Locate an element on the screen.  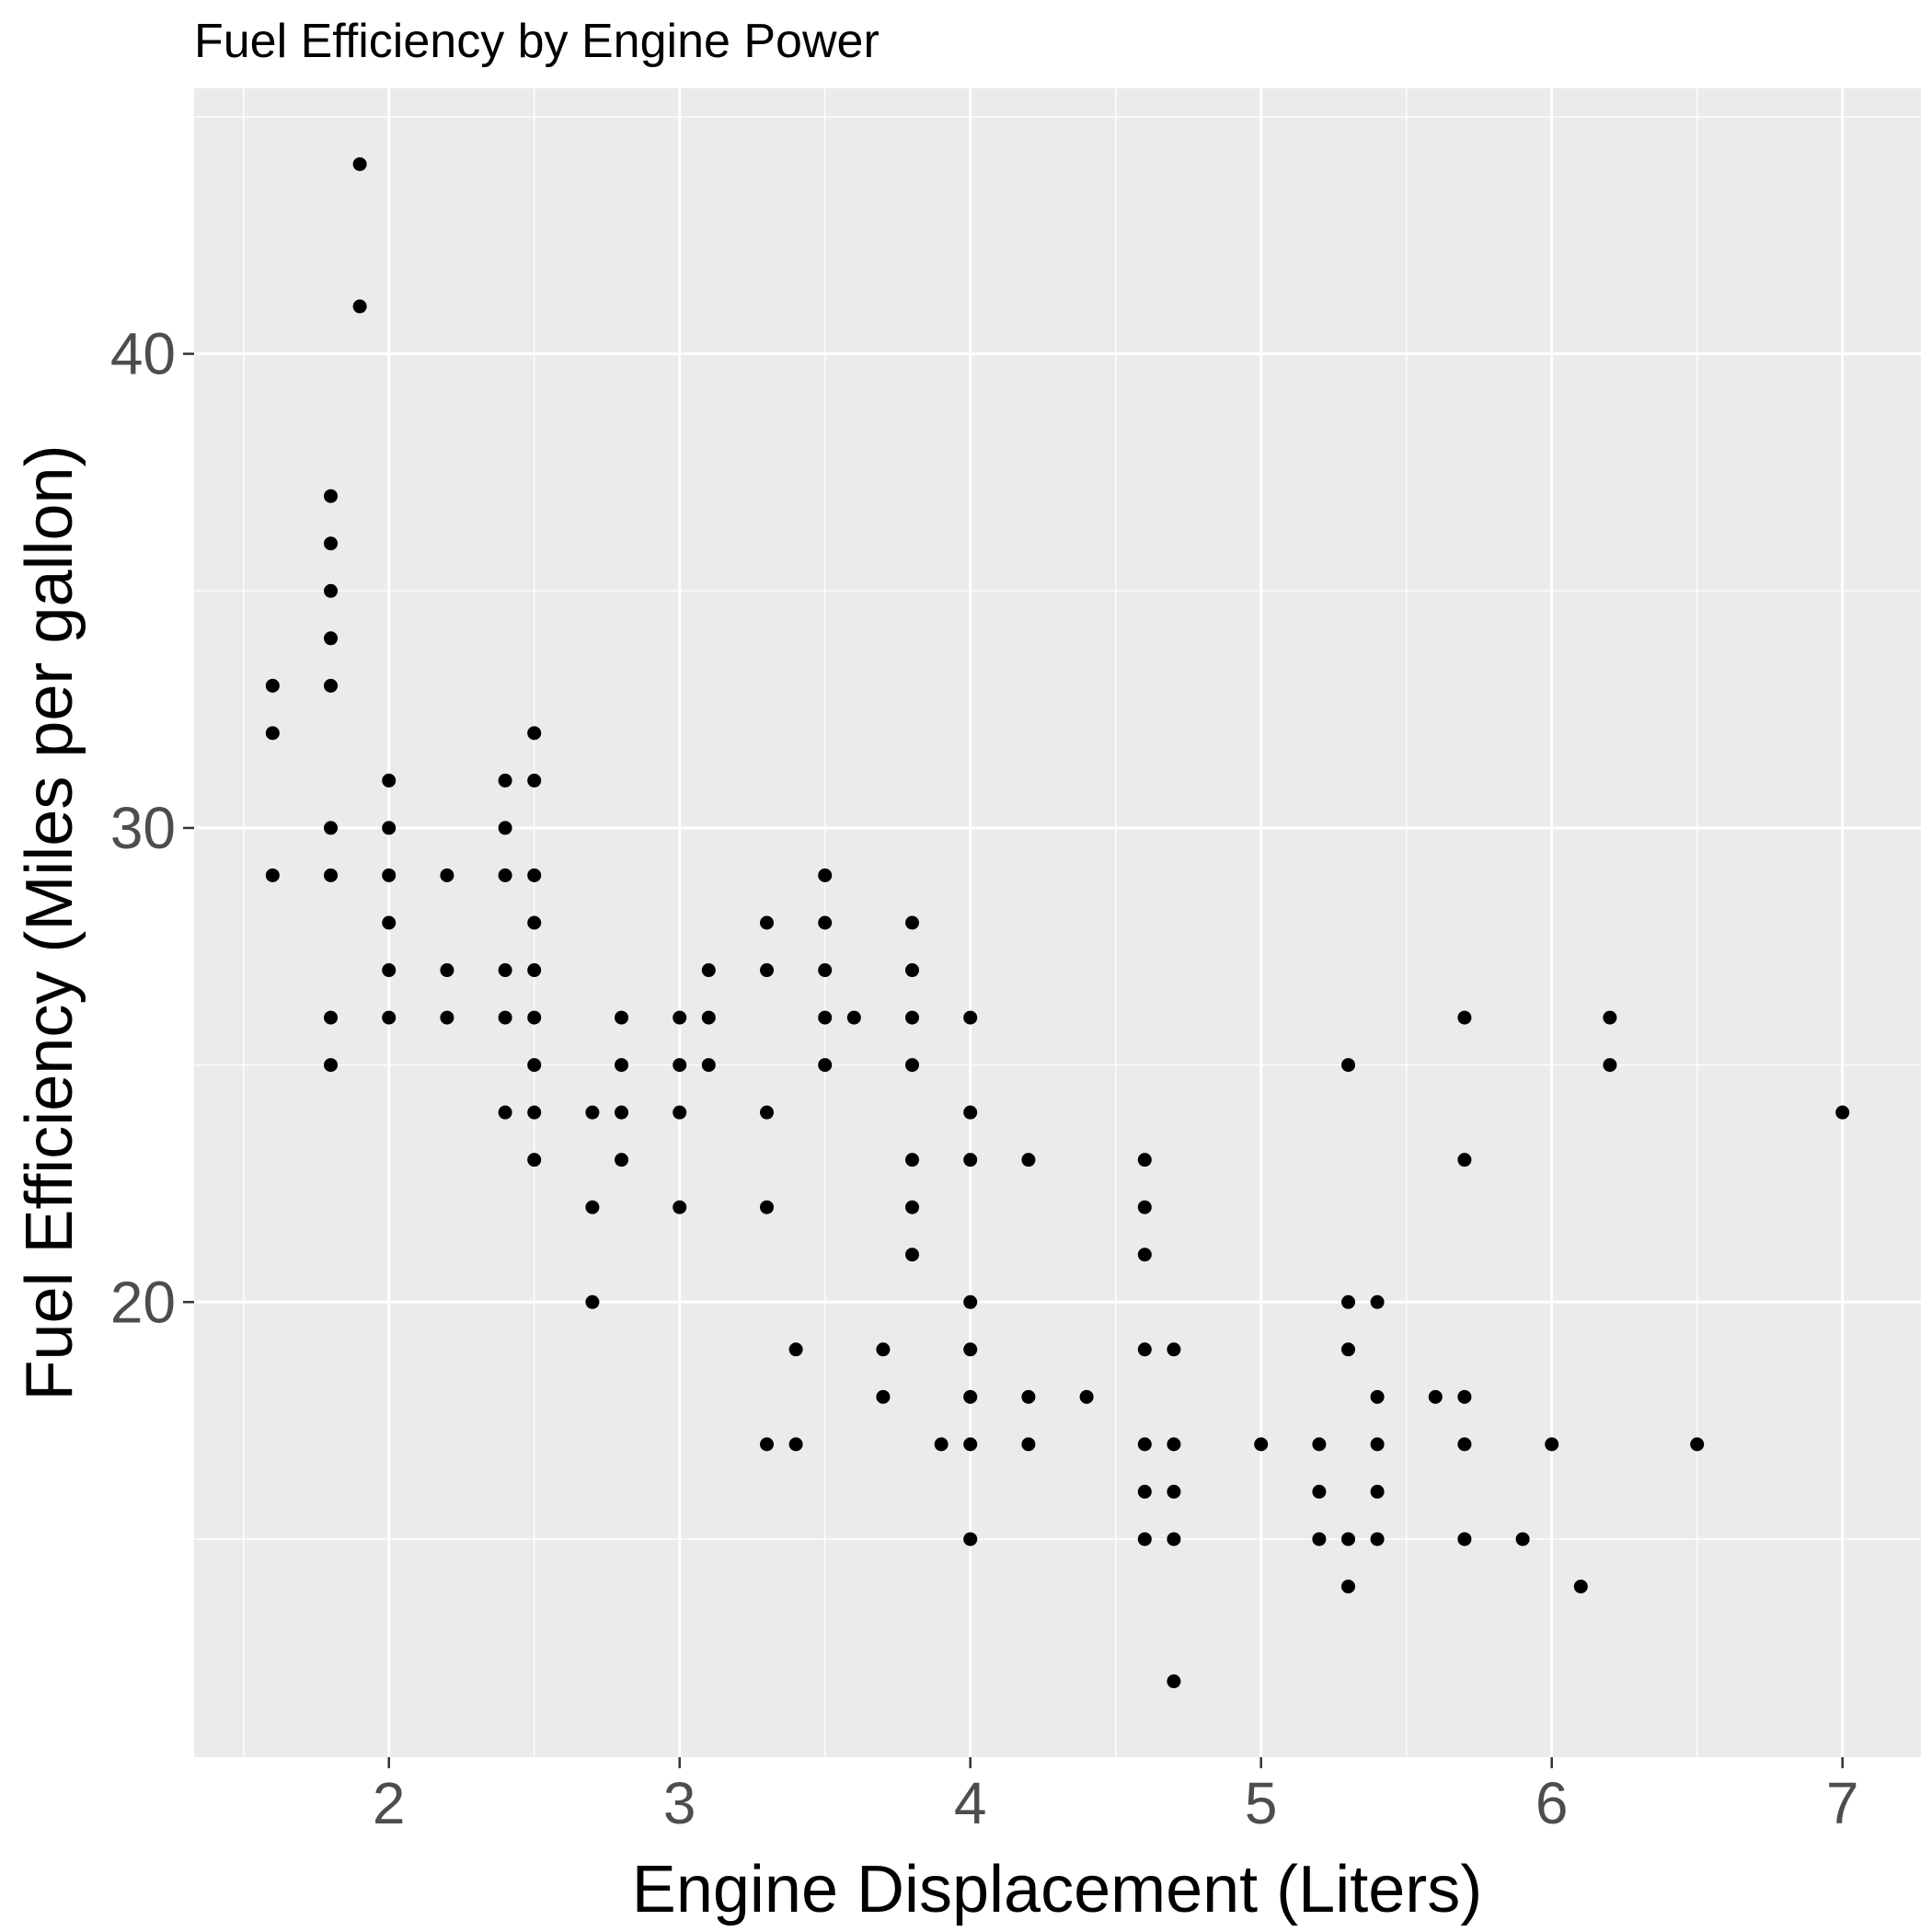
x-axis-title: Engine Displacement (Liters) is located at coordinates (1057, 1890).